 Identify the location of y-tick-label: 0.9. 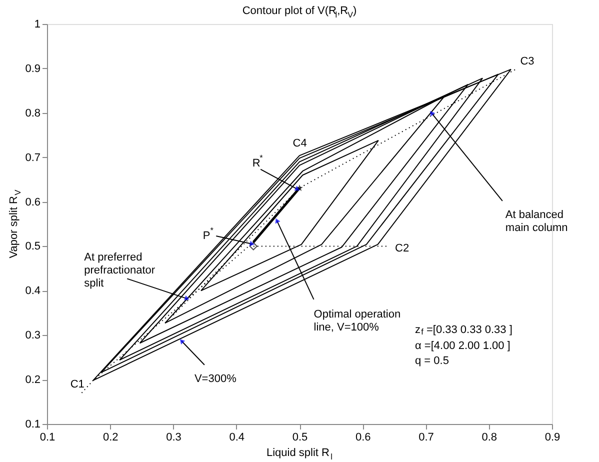
(32, 68).